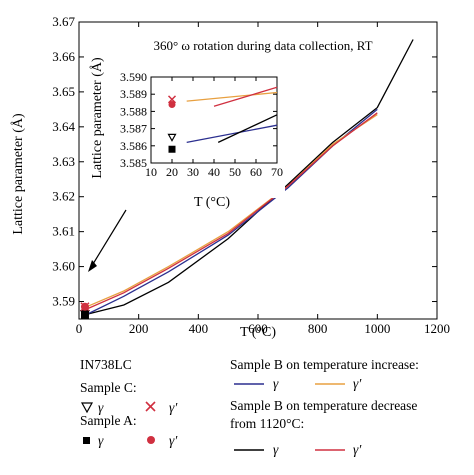  Describe the element at coordinates (63, 196) in the screenshot. I see `y-tick-label: 3.62` at that location.